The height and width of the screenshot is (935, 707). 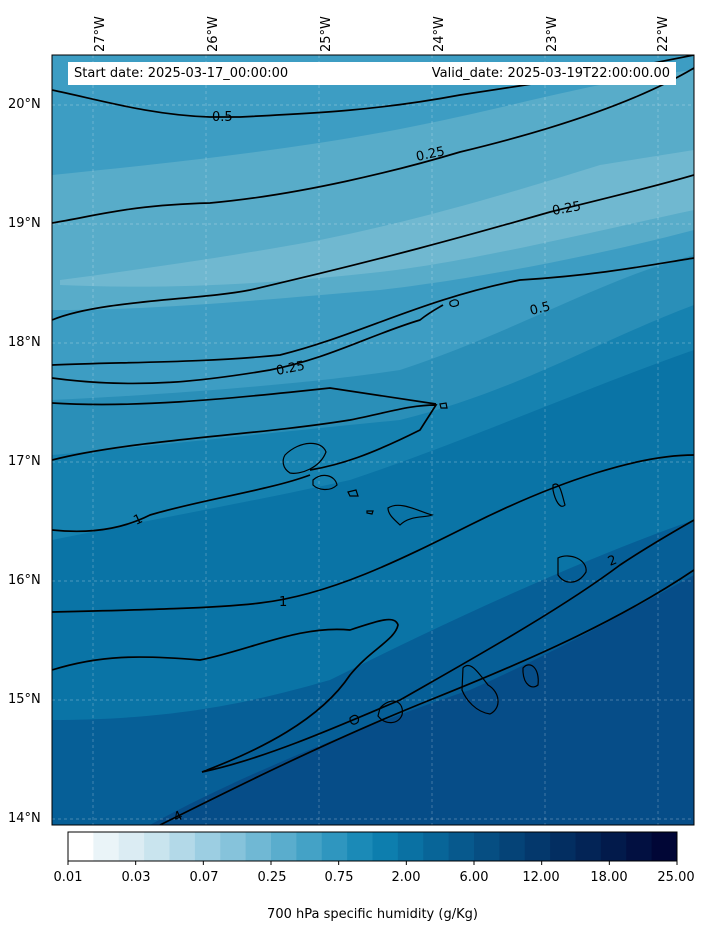 What do you see at coordinates (454, 303) in the screenshot?
I see `island-islet-north` at bounding box center [454, 303].